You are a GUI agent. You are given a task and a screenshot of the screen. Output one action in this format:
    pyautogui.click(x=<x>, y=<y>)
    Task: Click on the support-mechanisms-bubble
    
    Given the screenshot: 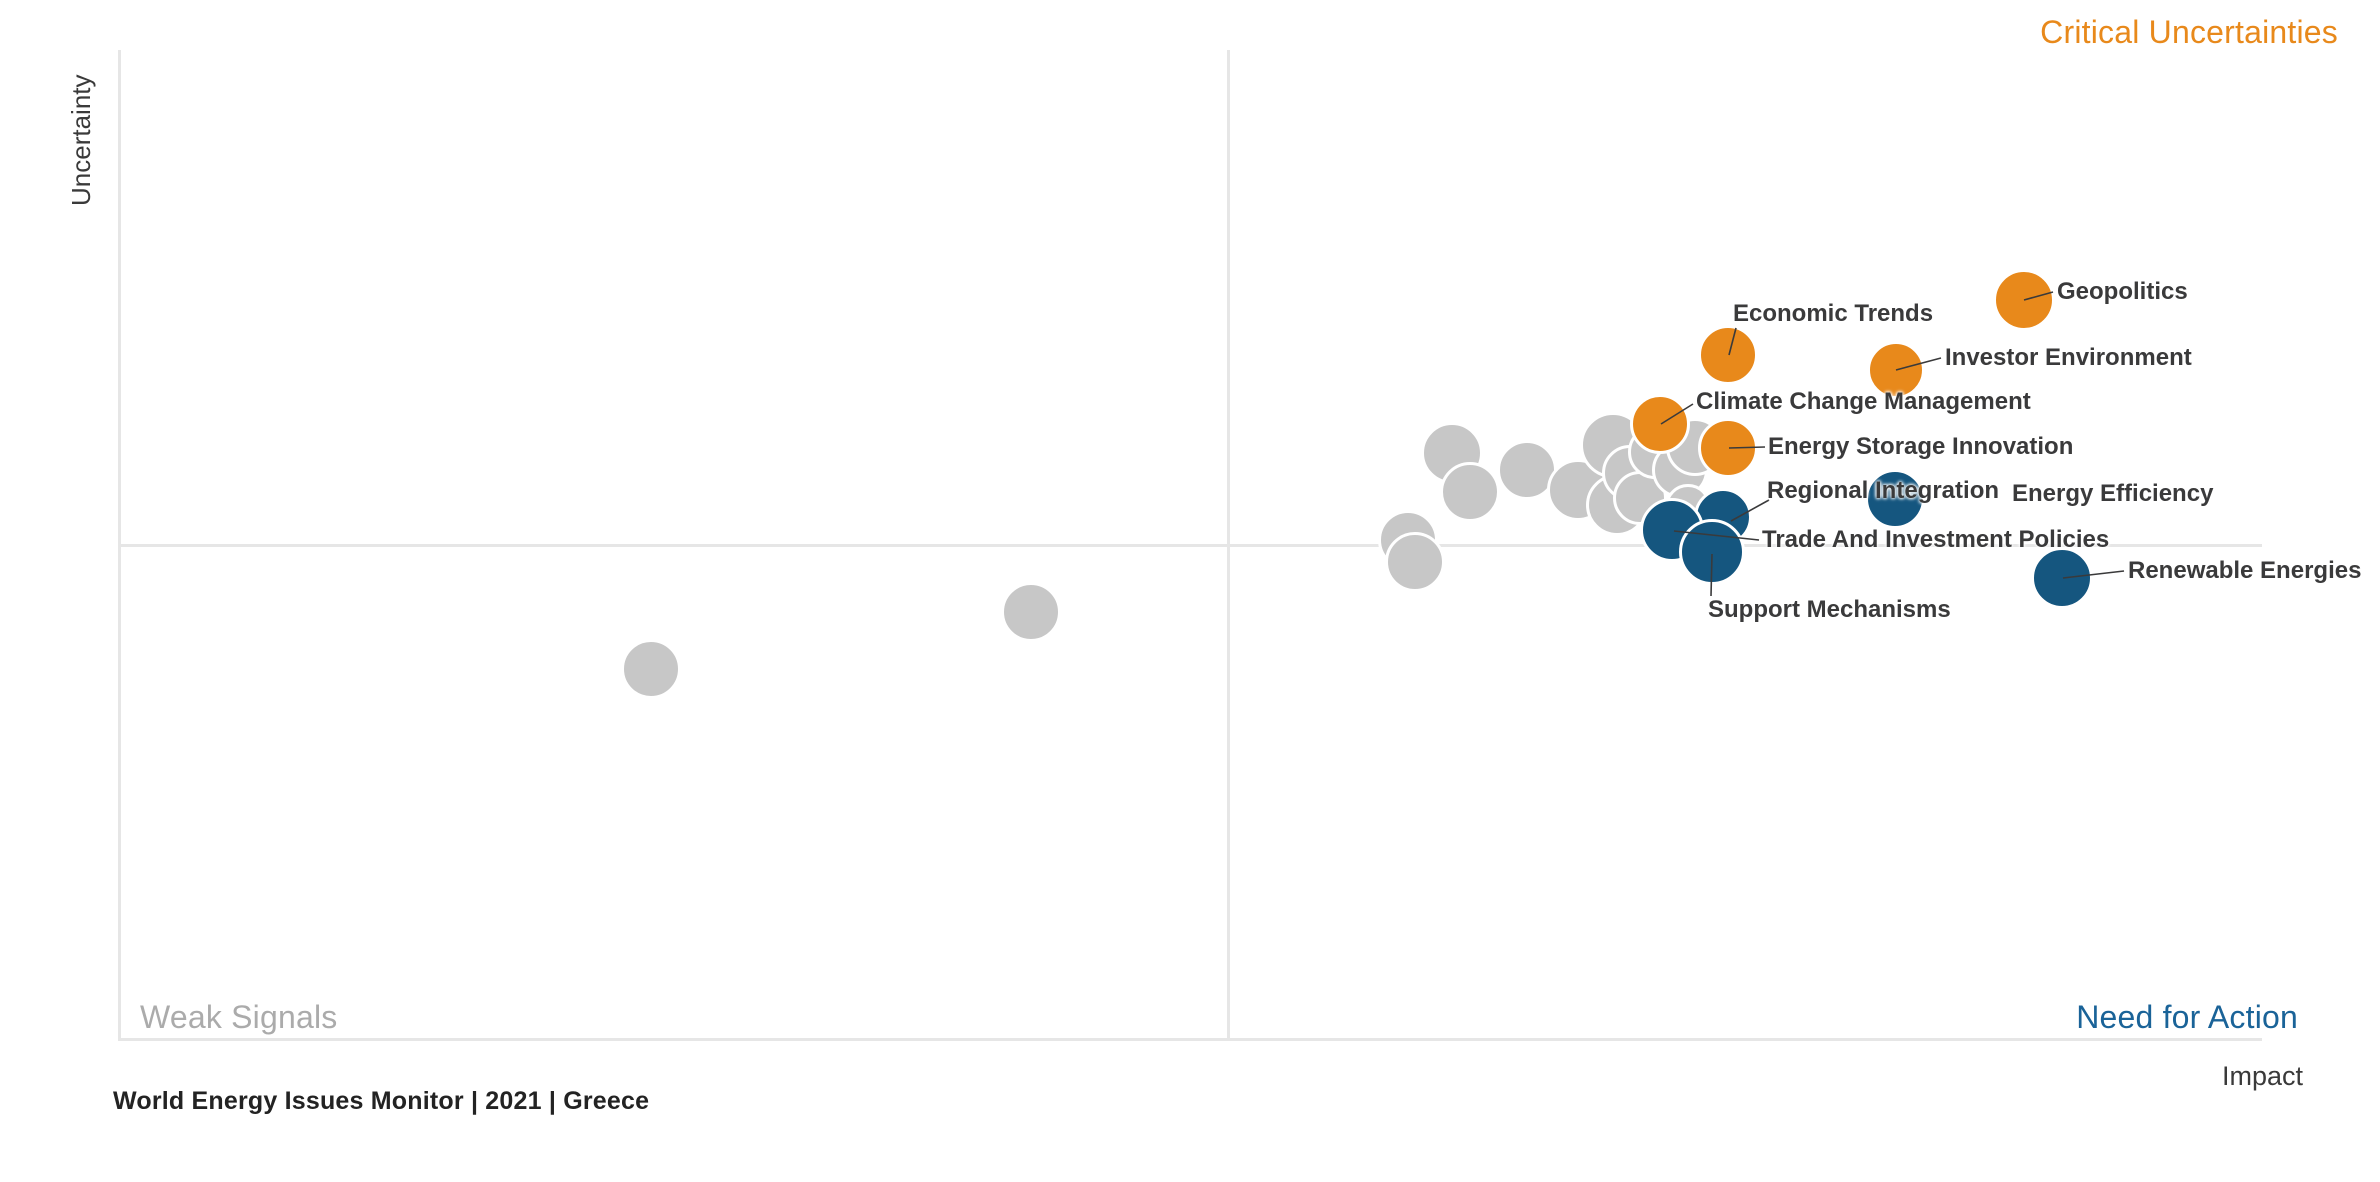 What is the action you would take?
    pyautogui.click(x=1712, y=552)
    